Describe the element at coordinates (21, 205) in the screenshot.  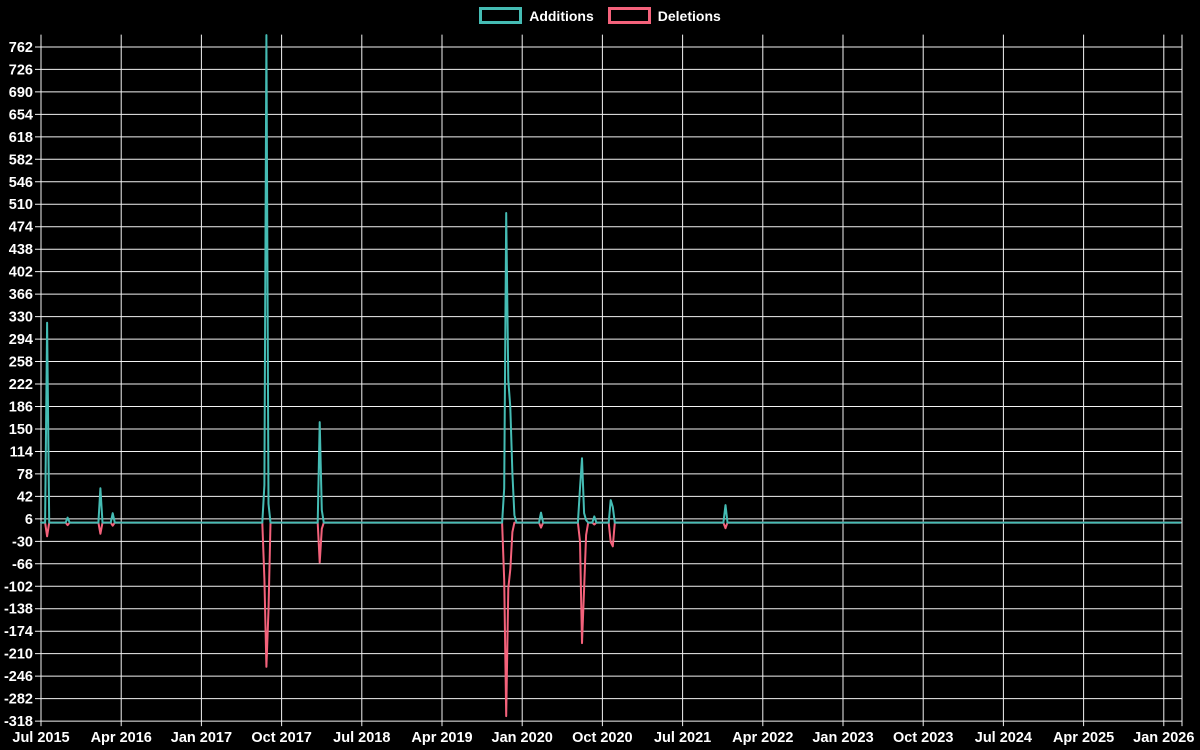
I see `y-axis-tick-label: 510` at that location.